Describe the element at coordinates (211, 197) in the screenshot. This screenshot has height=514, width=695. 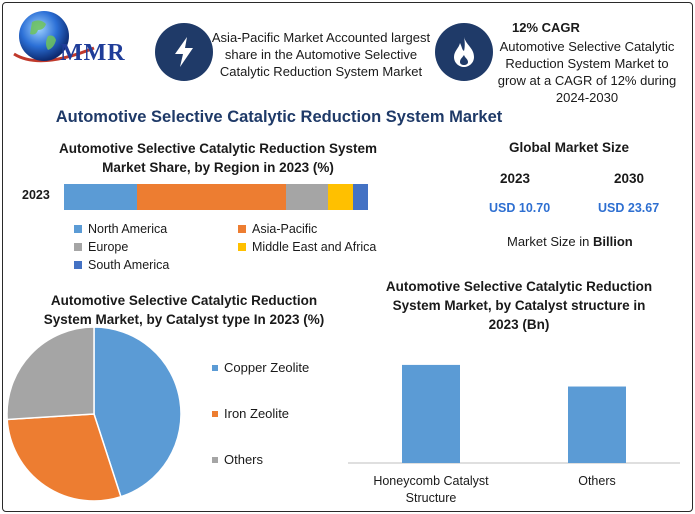
I see `bar-segment-asia-pacific` at that location.